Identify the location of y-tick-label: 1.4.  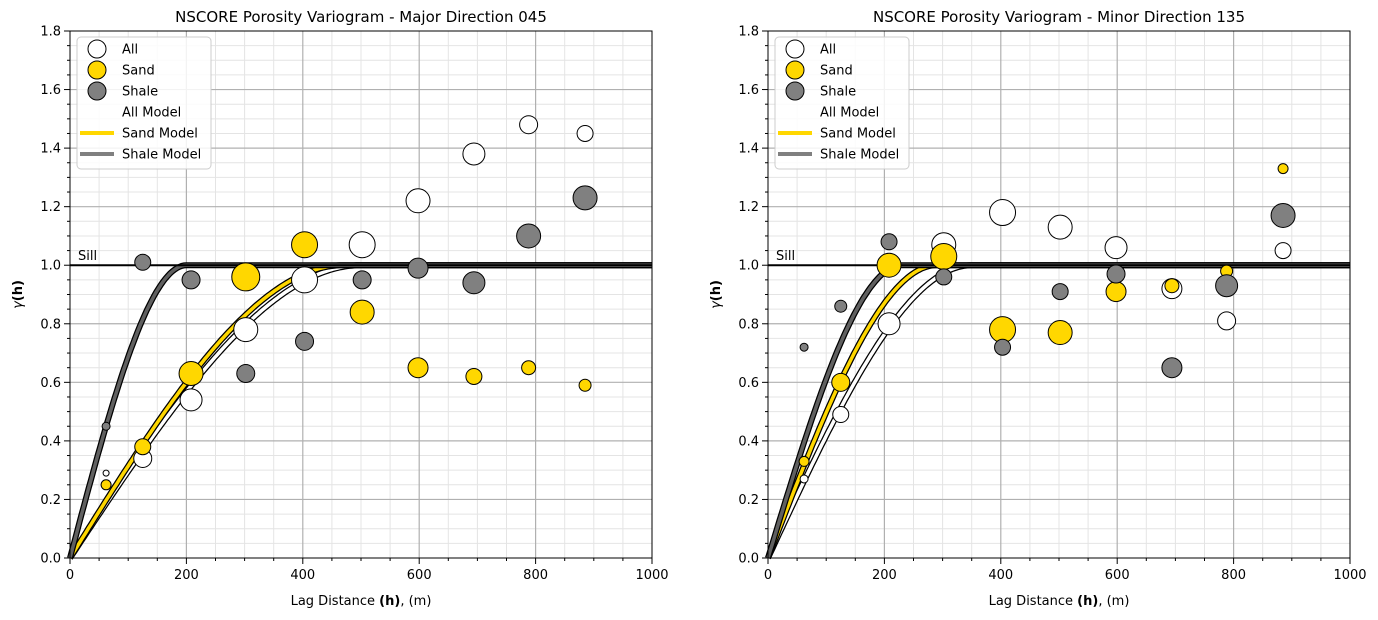
(748, 149).